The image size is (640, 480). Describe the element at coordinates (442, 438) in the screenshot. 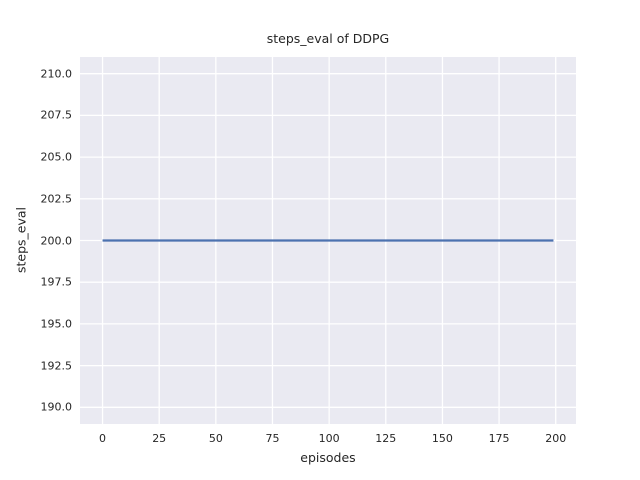

I see `x-tick-label: 150` at that location.